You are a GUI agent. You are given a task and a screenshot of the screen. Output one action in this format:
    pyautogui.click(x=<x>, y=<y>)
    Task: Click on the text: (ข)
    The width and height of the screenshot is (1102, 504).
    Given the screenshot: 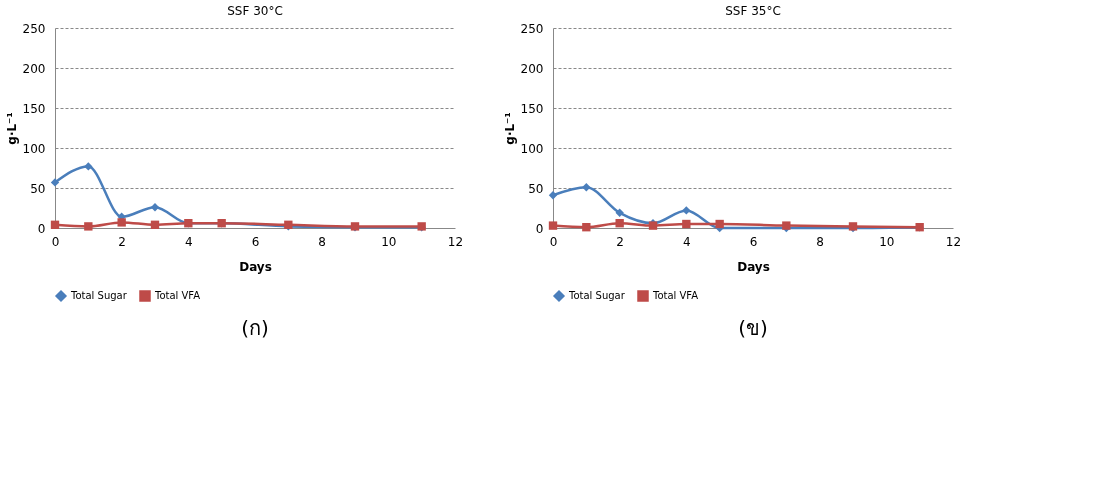 What is the action you would take?
    pyautogui.click(x=753, y=328)
    